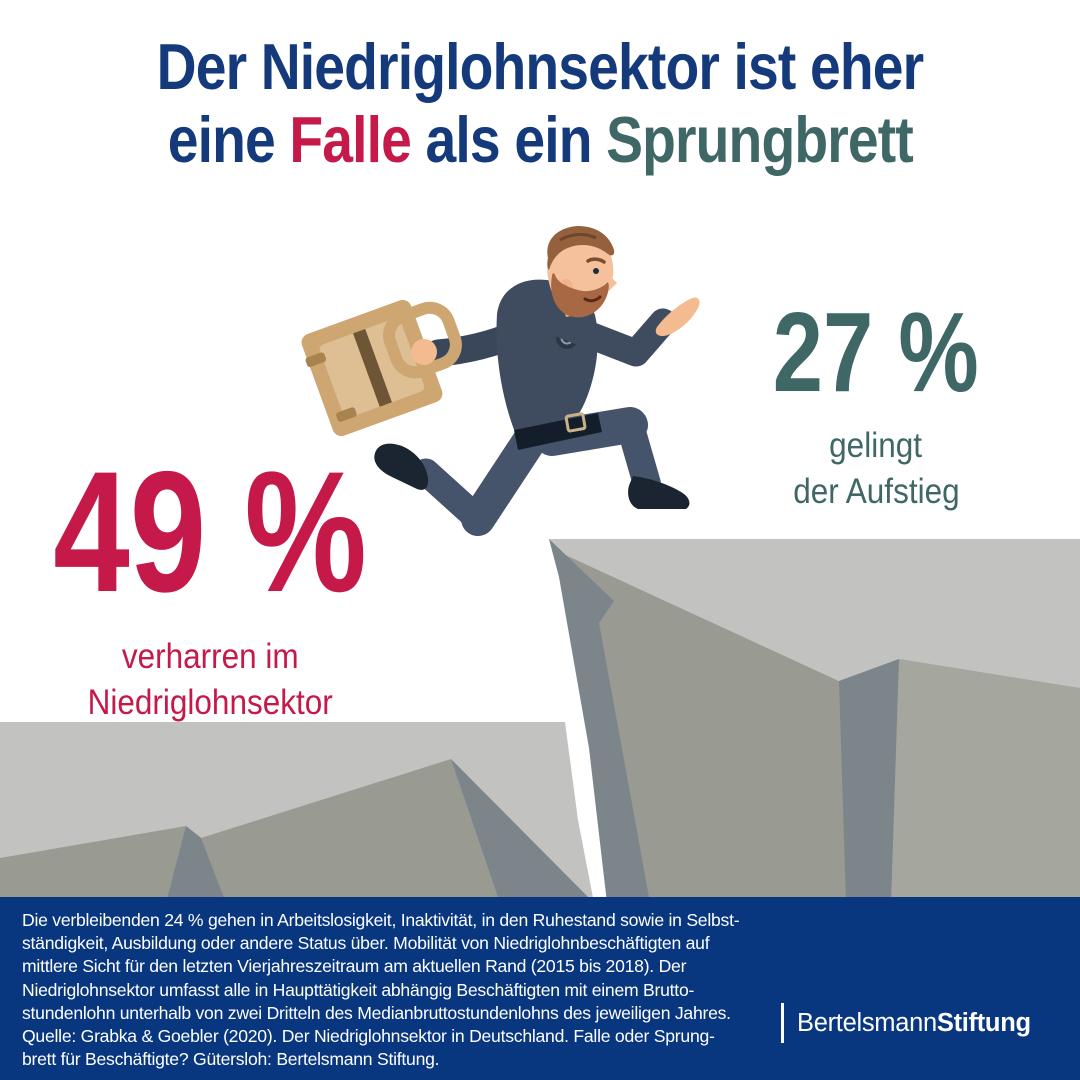  What do you see at coordinates (256, 831) in the screenshot?
I see `left-cliff-face` at bounding box center [256, 831].